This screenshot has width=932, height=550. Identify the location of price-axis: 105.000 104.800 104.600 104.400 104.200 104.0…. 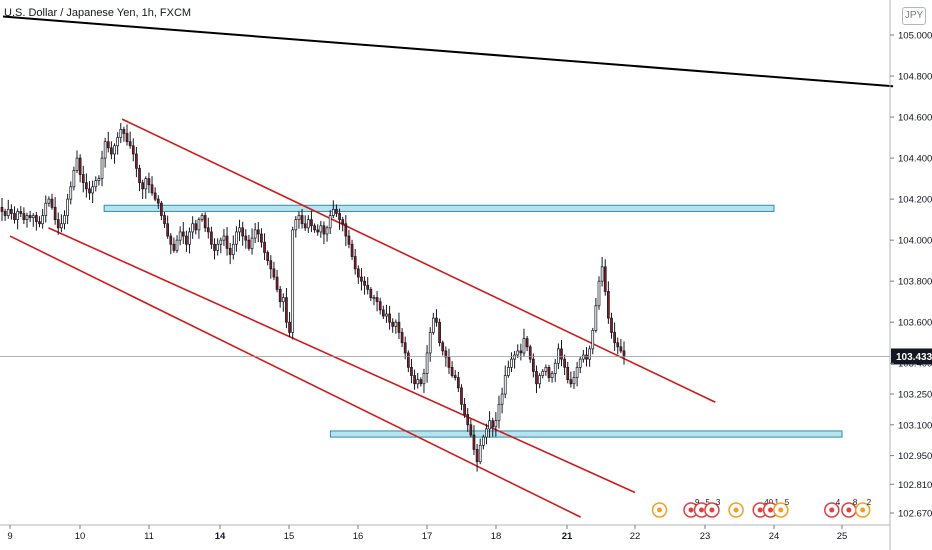
(910, 275).